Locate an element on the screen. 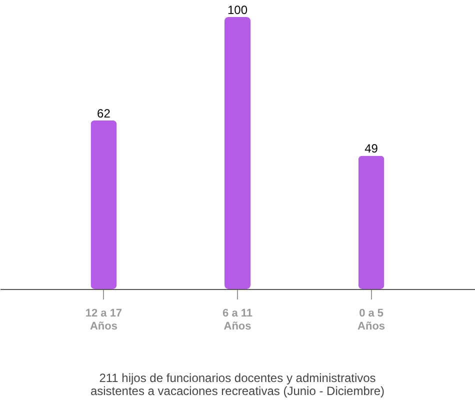 The image size is (475, 411). text: 211 hijos de funcionarios docentes y administrativos asistentes a vacaciones recreativas (Junio - Diciembre) is located at coordinates (237, 384).